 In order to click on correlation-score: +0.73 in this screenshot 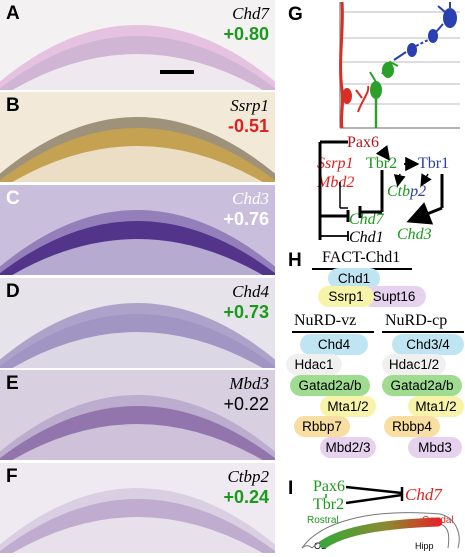, I will do `click(246, 312)`.